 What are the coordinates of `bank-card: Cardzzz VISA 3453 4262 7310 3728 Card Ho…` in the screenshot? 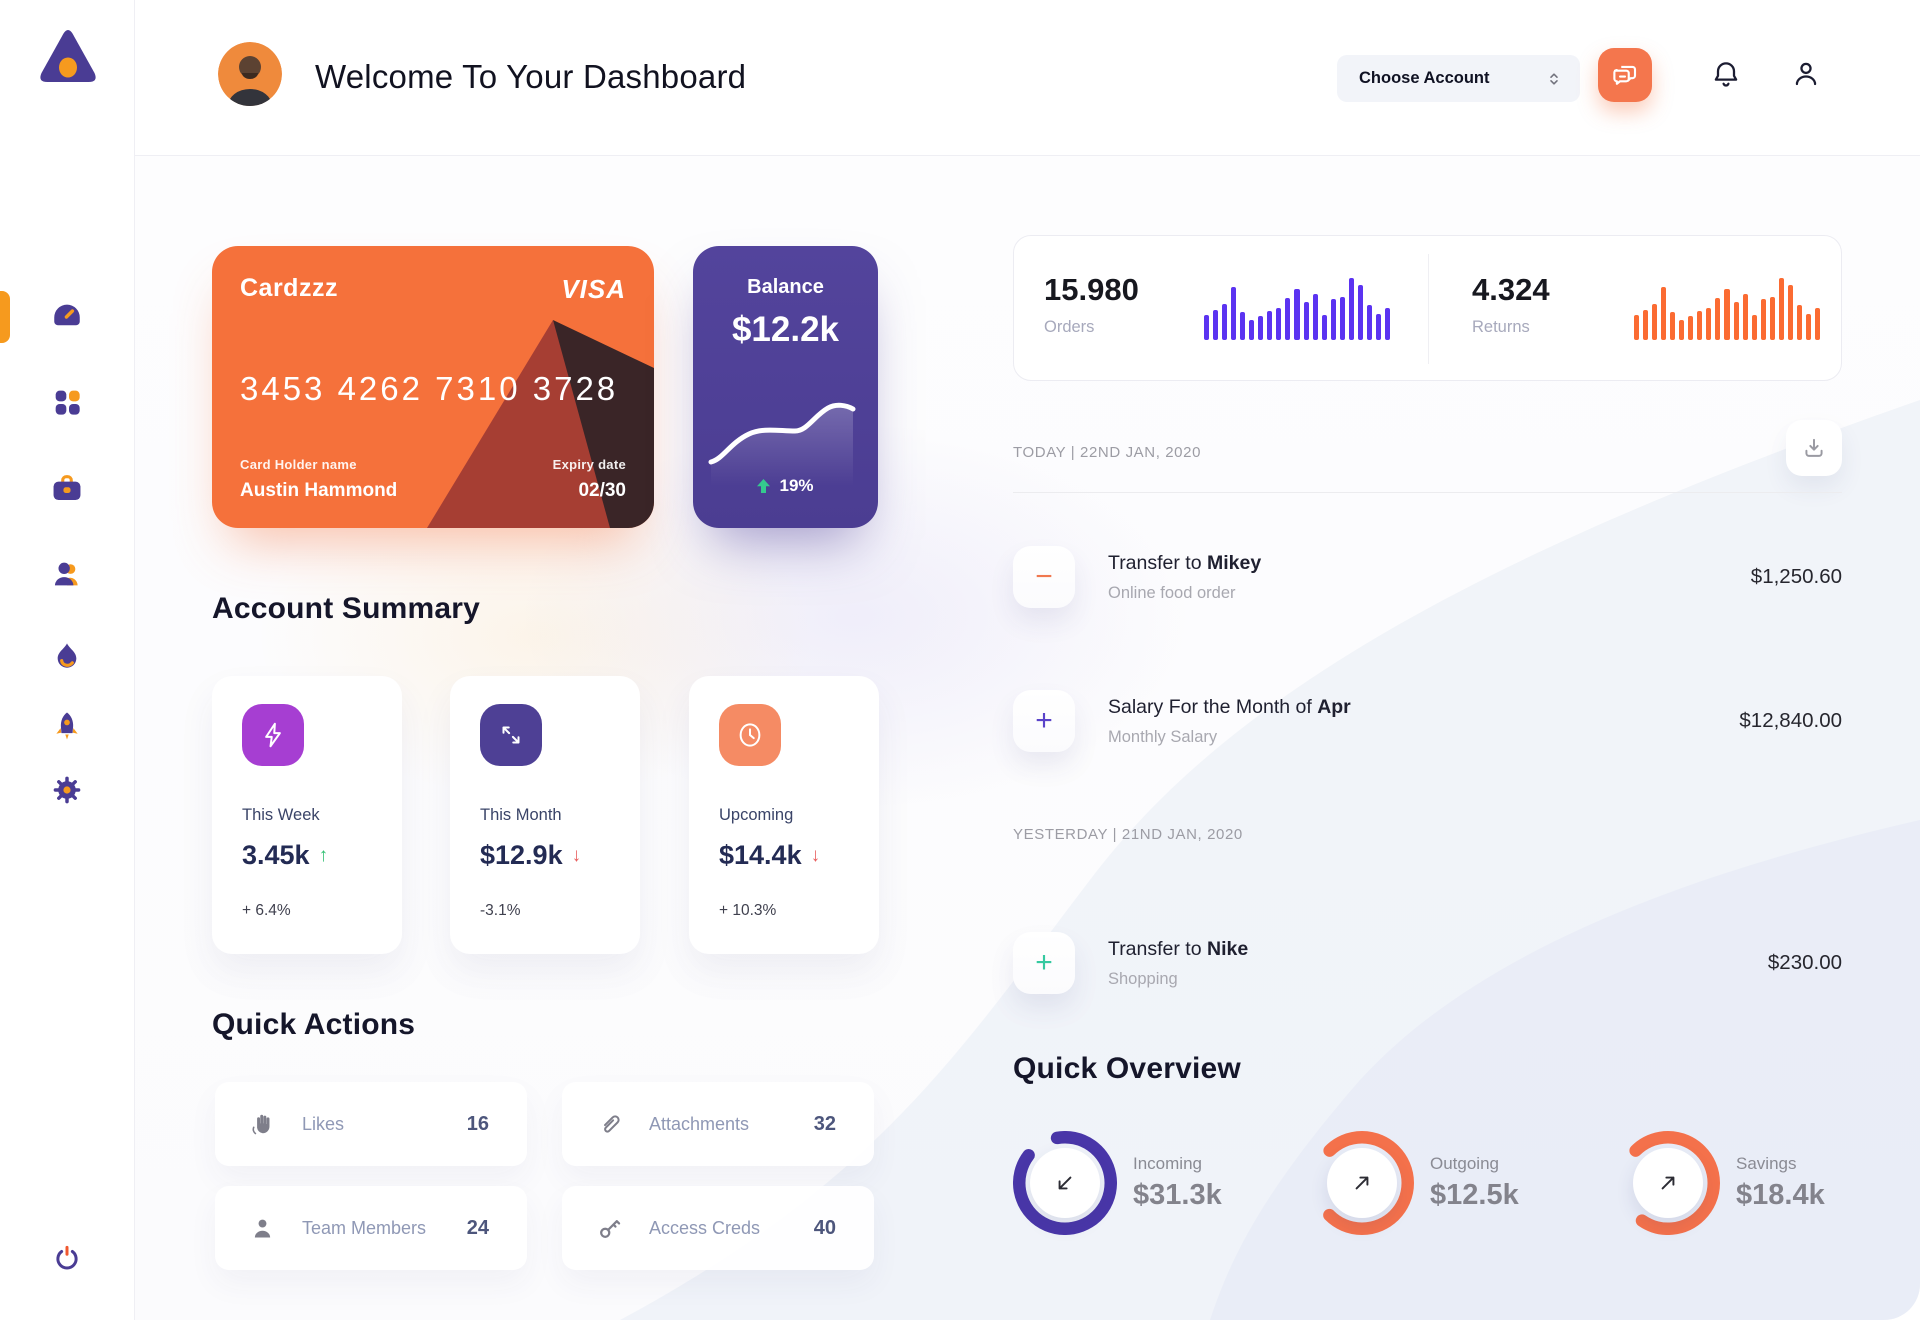 It's located at (433, 387).